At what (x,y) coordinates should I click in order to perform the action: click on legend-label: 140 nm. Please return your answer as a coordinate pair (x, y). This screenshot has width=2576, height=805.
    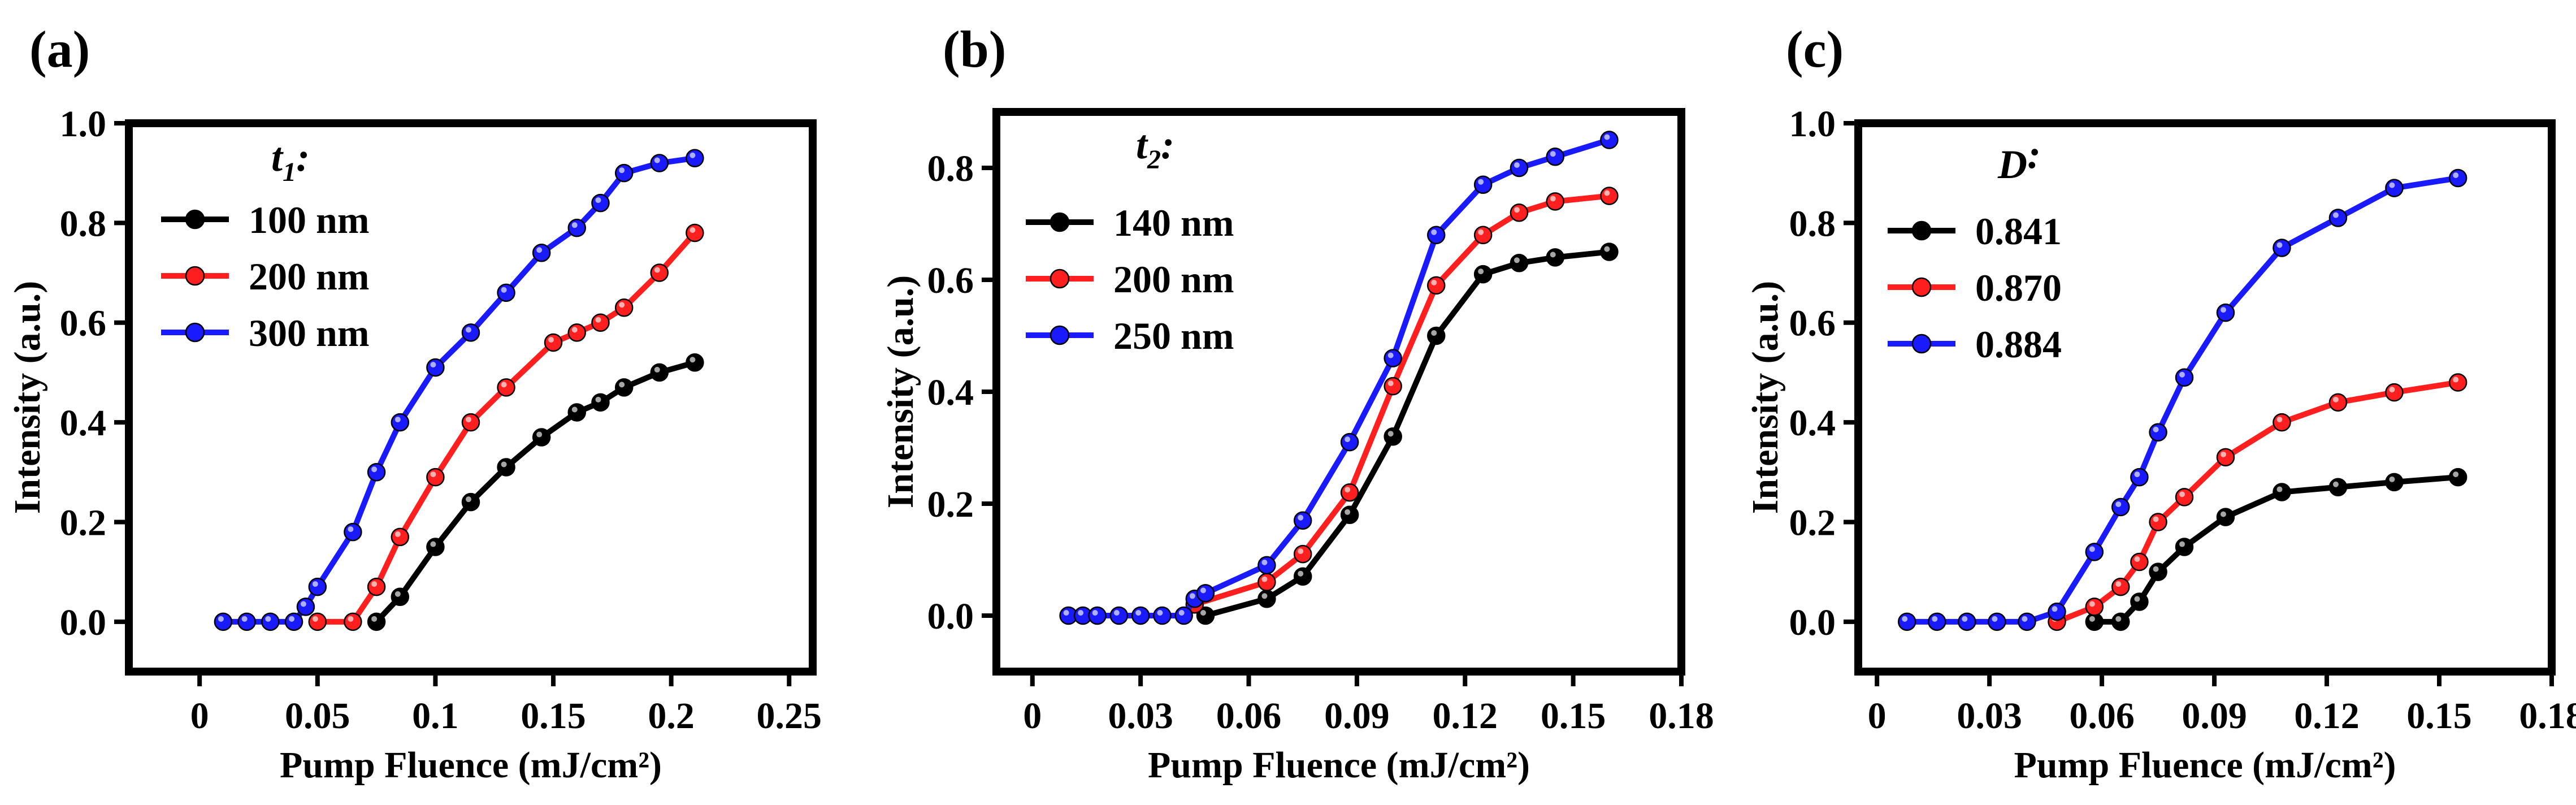
    Looking at the image, I should click on (1173, 222).